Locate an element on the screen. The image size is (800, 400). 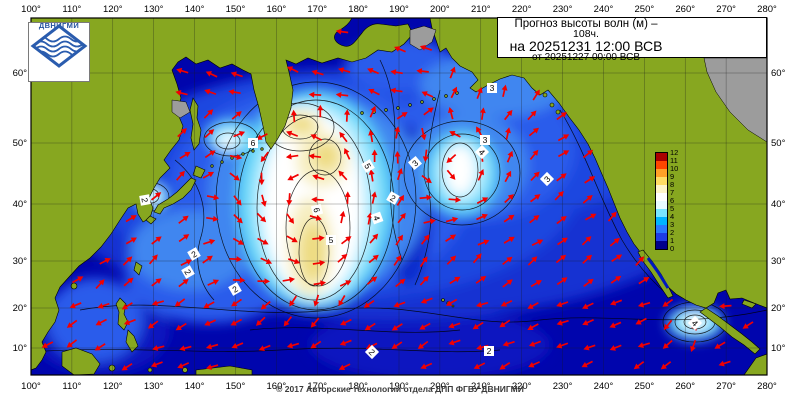
contour-label: 3 is located at coordinates (415, 163).